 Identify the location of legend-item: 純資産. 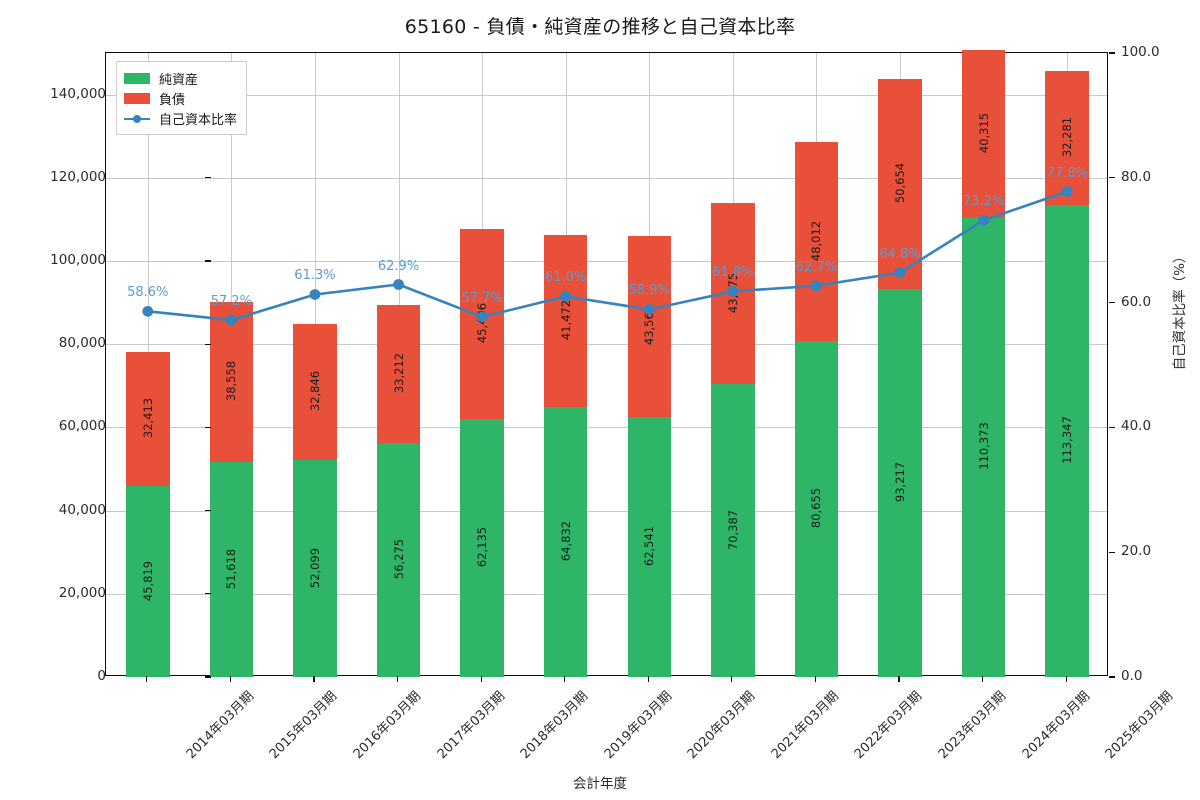
(180, 78).